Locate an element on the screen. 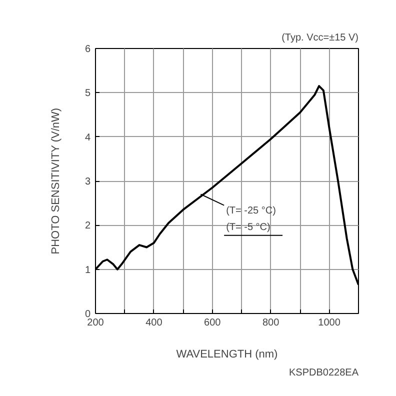 Image resolution: width=396 pixels, height=396 pixels. x-tick-label: 800 is located at coordinates (271, 323).